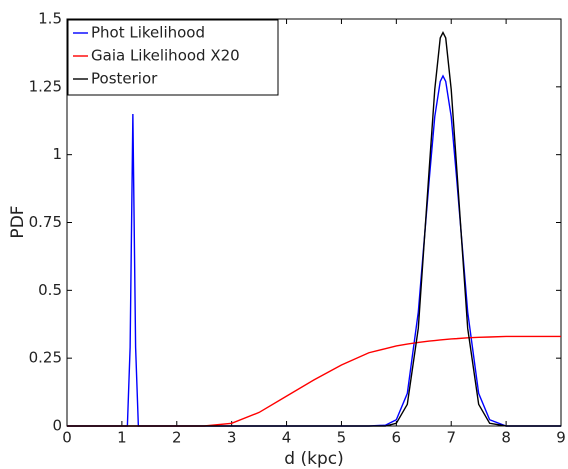 Image resolution: width=568 pixels, height=469 pixels. What do you see at coordinates (232, 438) in the screenshot?
I see `x-tick-label: 3` at bounding box center [232, 438].